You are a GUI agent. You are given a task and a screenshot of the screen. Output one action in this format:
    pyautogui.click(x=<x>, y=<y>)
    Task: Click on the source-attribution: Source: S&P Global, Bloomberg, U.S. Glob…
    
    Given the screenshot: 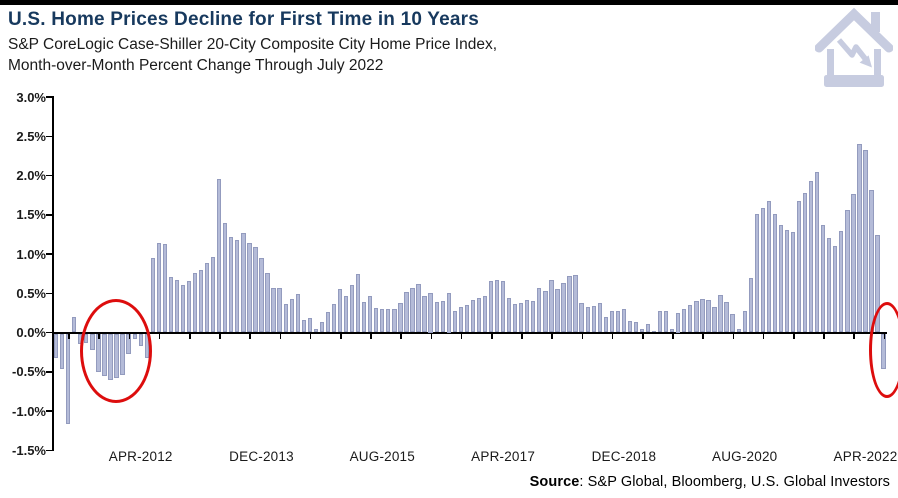 What is the action you would take?
    pyautogui.click(x=710, y=482)
    